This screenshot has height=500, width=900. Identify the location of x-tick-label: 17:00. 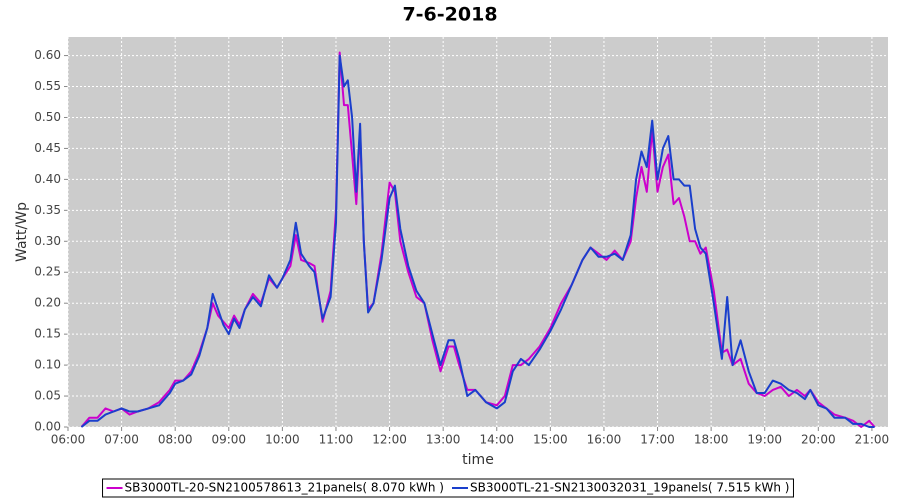
(657, 440).